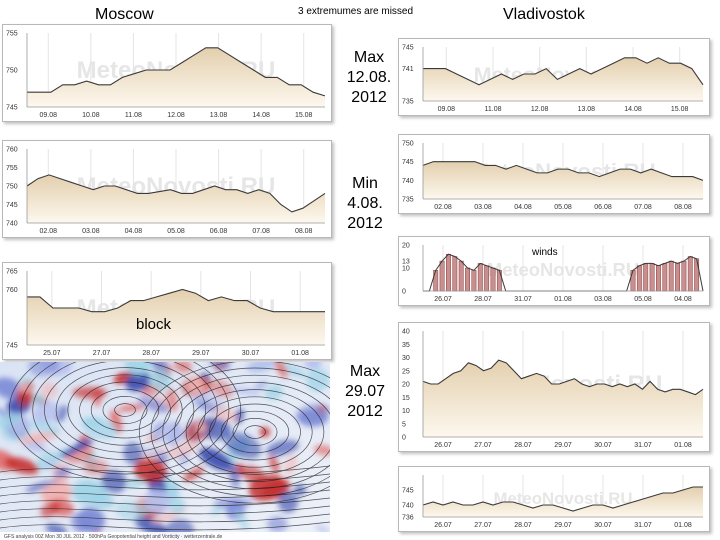 The width and height of the screenshot is (720, 540). What do you see at coordinates (176, 198) in the screenshot?
I see `msk2-area-fill` at bounding box center [176, 198].